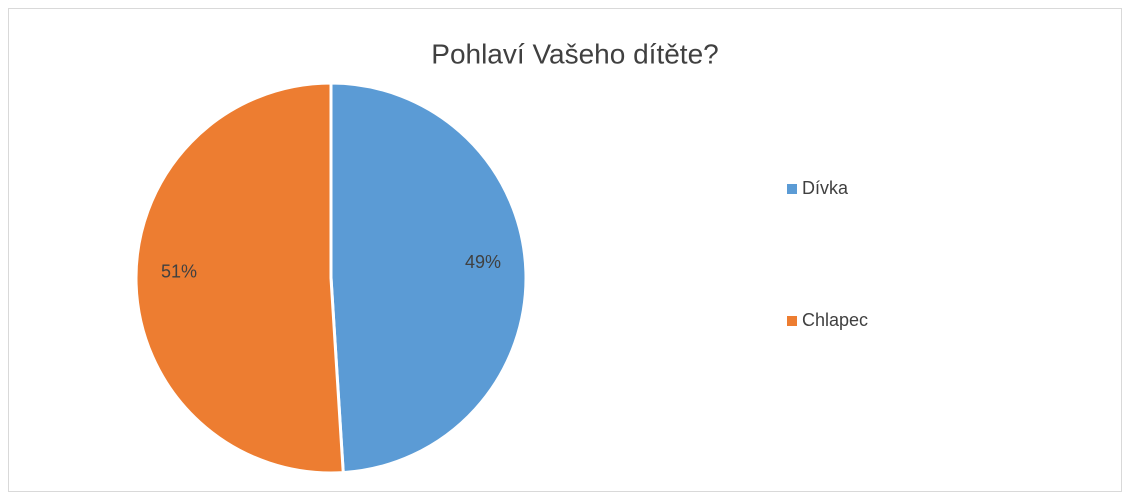  Describe the element at coordinates (483, 262) in the screenshot. I see `data-label: 49%` at that location.